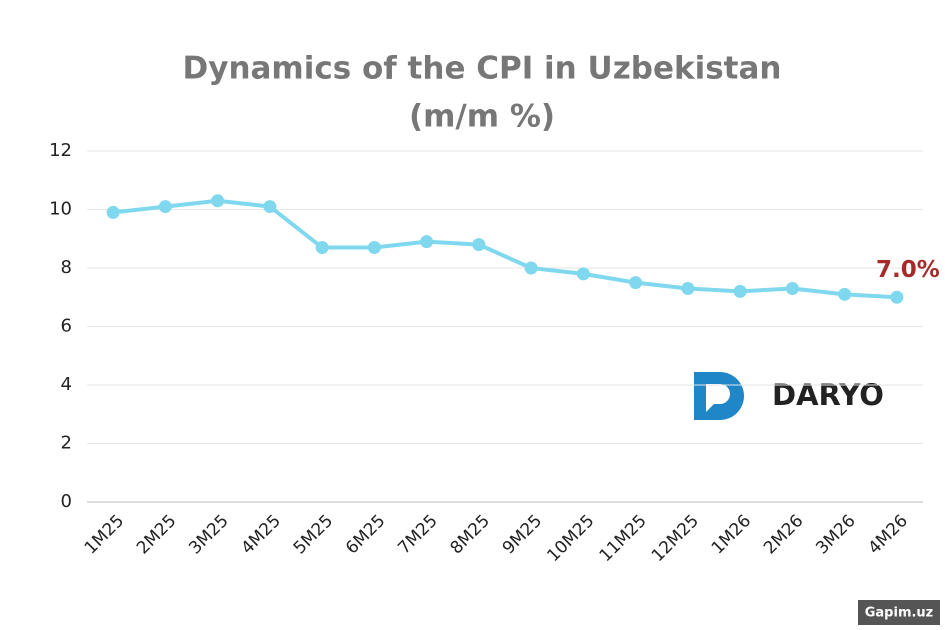 The image size is (945, 630). What do you see at coordinates (482, 117) in the screenshot?
I see `chart-subtitle: (m/m %)` at bounding box center [482, 117].